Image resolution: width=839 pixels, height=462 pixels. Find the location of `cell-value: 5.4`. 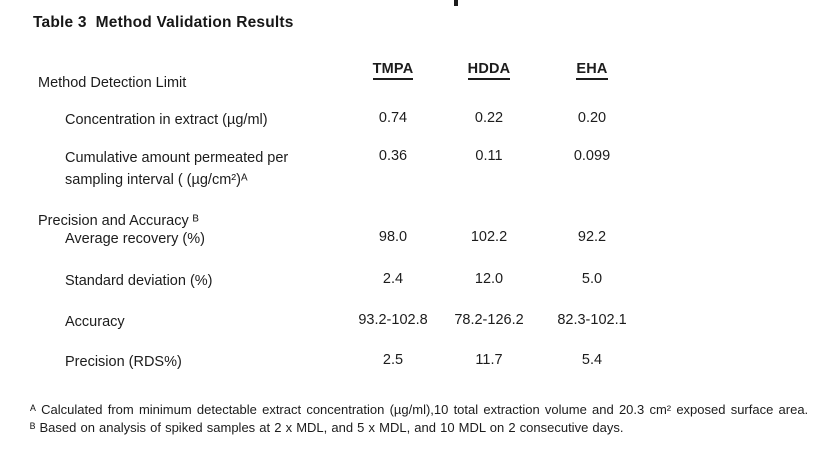

cell-value: 5.4 is located at coordinates (592, 360).